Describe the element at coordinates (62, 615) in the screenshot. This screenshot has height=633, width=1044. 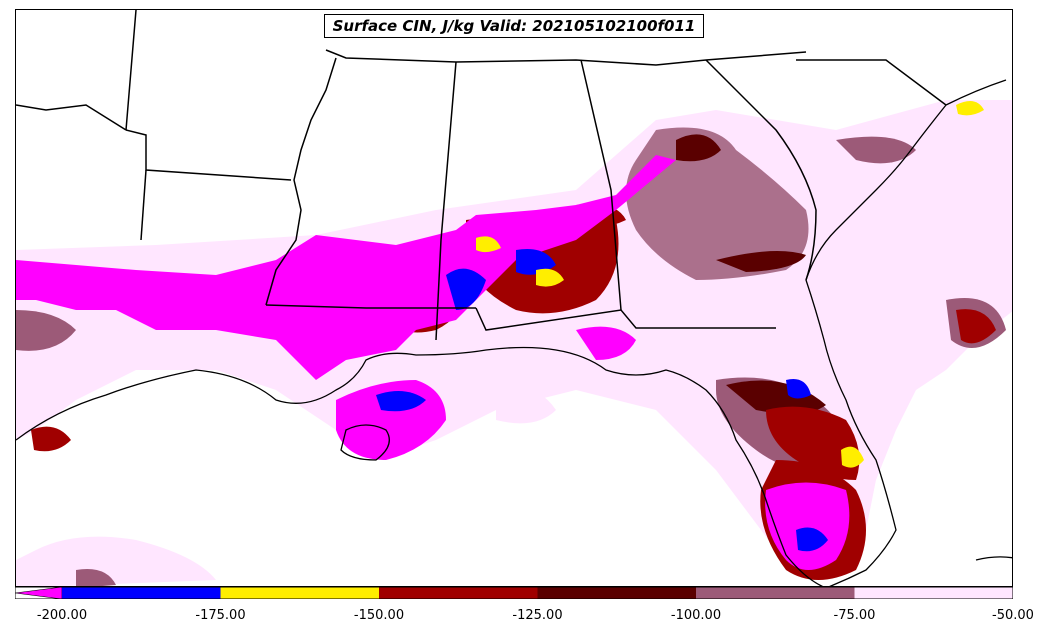
I see `colorbar-tick-label: -200.00` at that location.